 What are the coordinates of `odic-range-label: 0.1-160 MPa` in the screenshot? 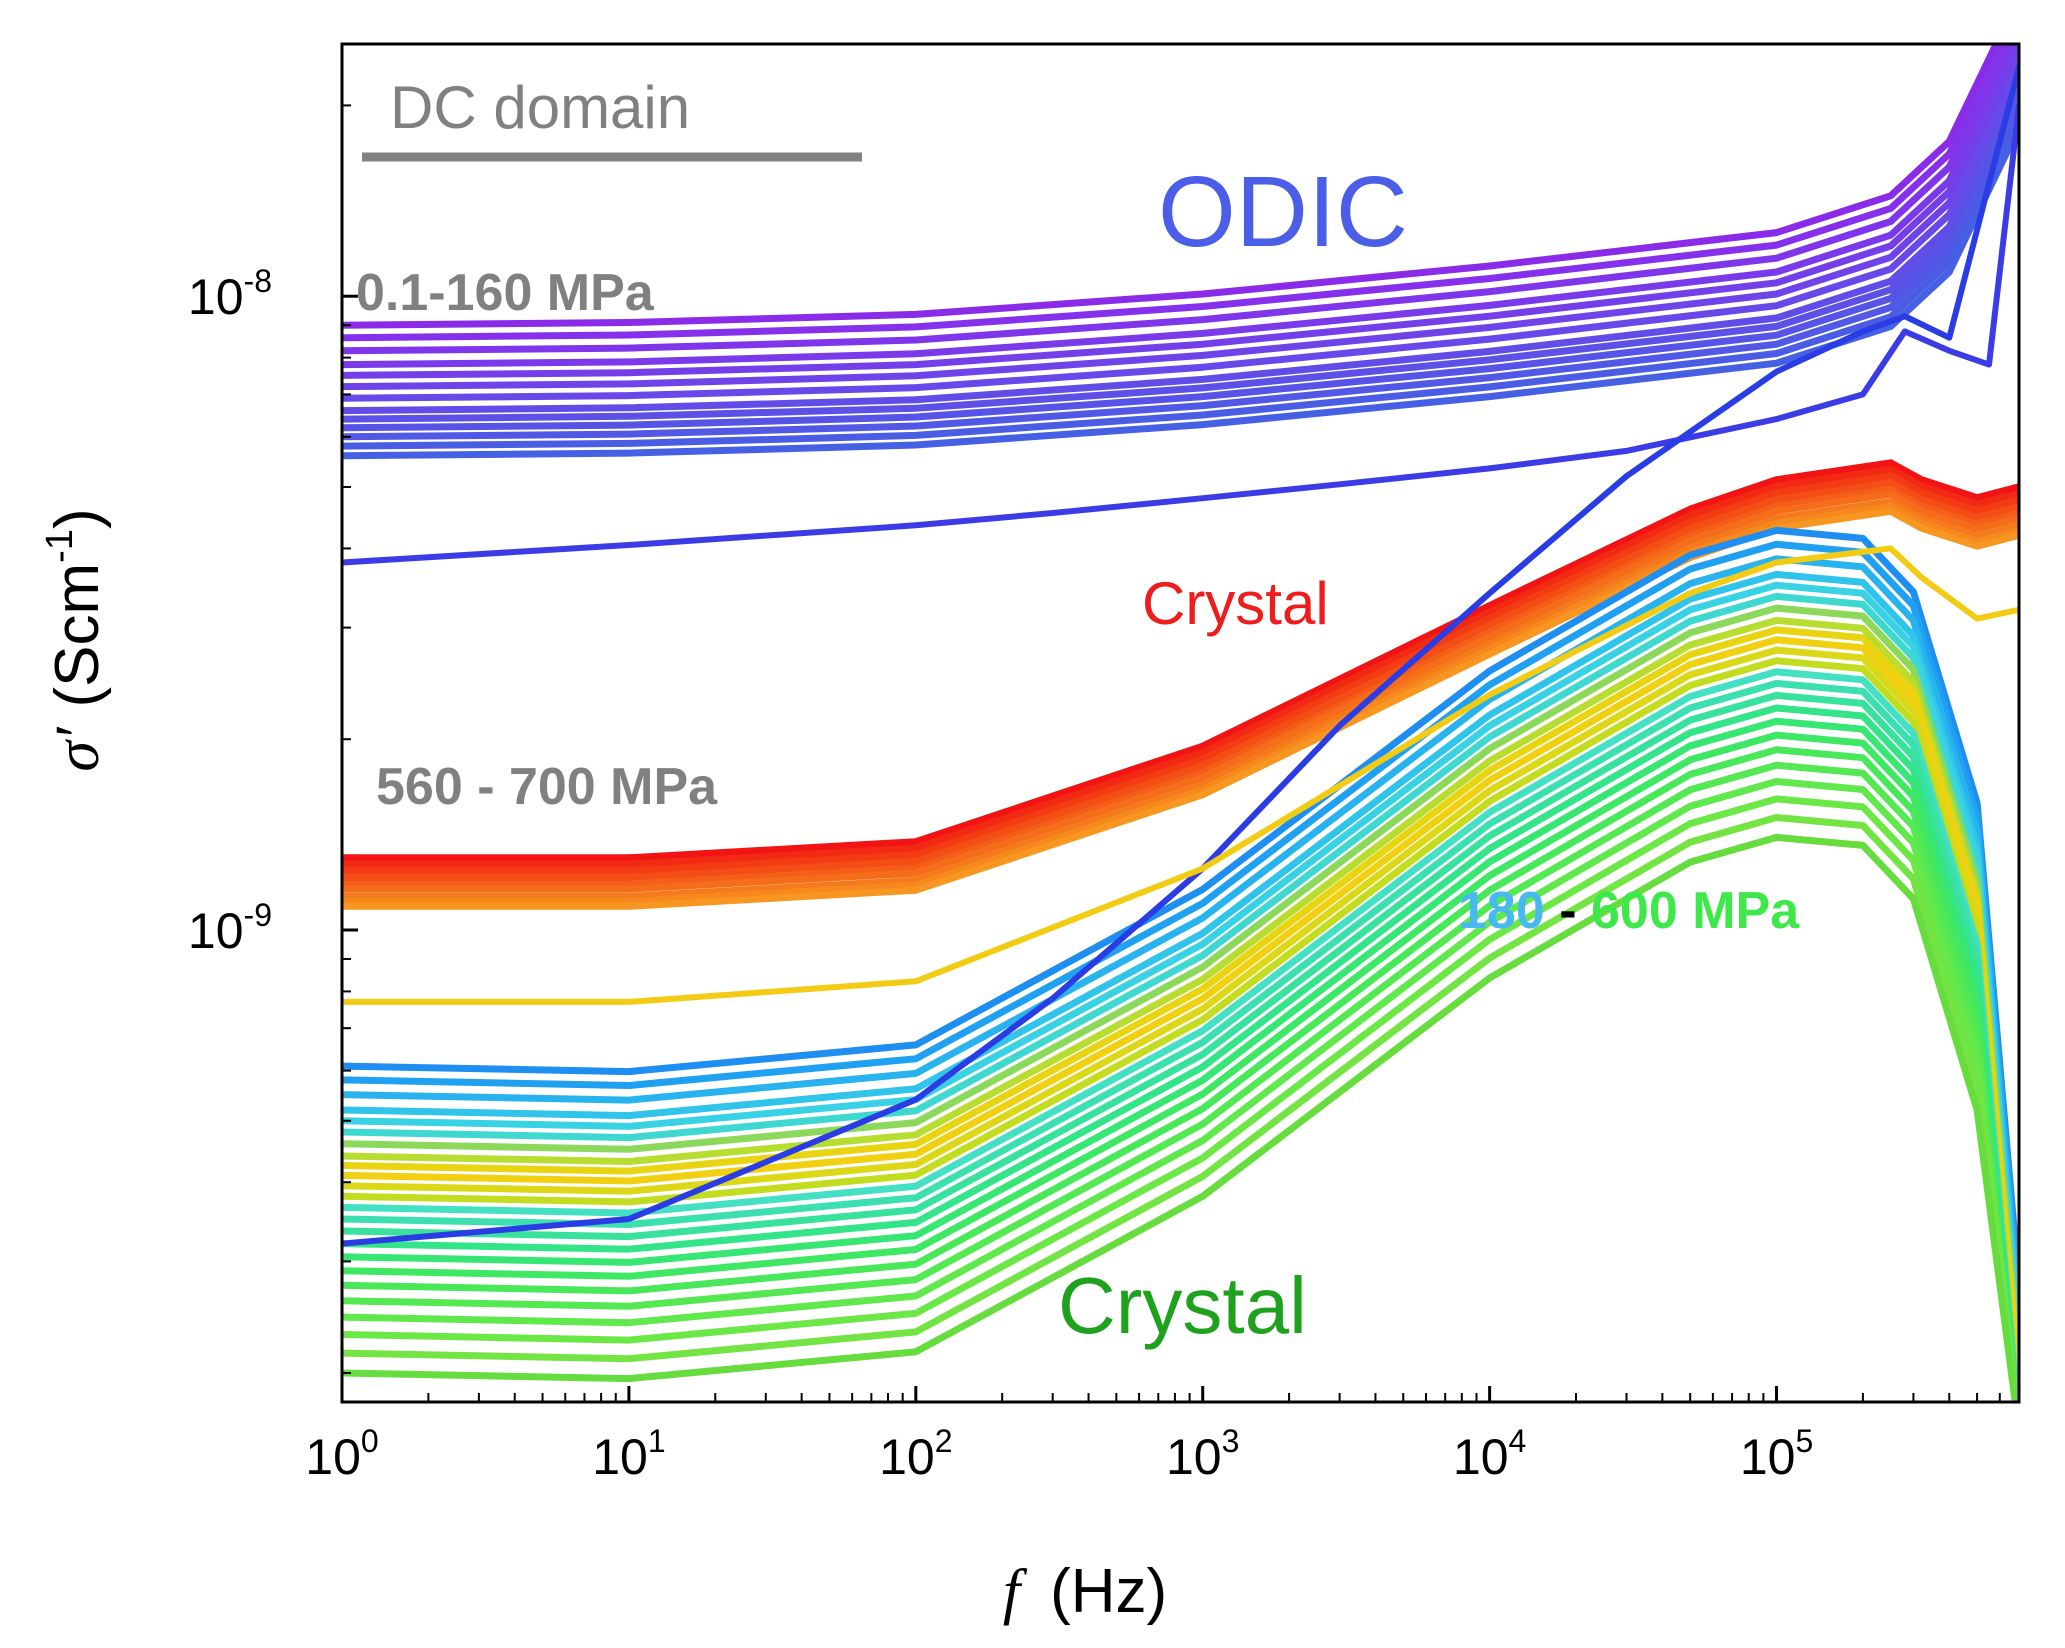 It's located at (505, 293).